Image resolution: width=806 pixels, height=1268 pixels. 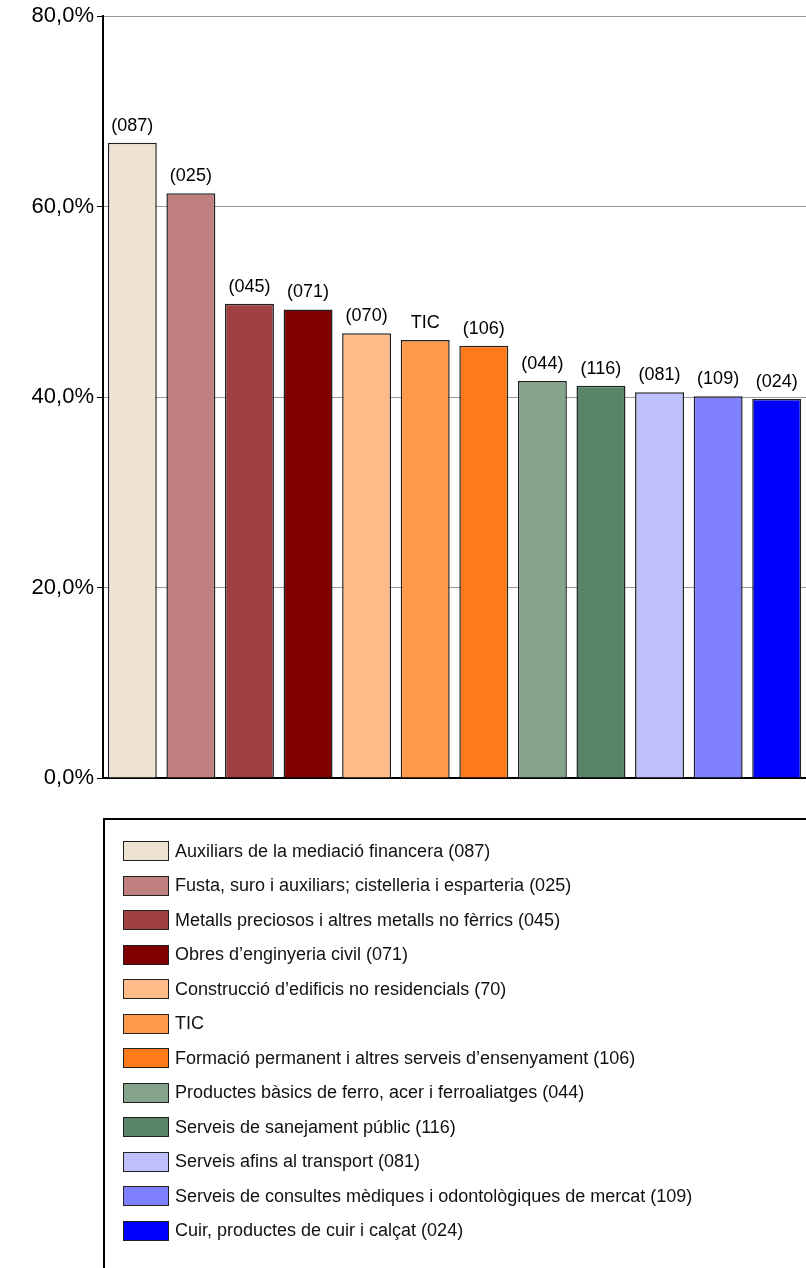 I want to click on annotation: (109), so click(x=718, y=378).